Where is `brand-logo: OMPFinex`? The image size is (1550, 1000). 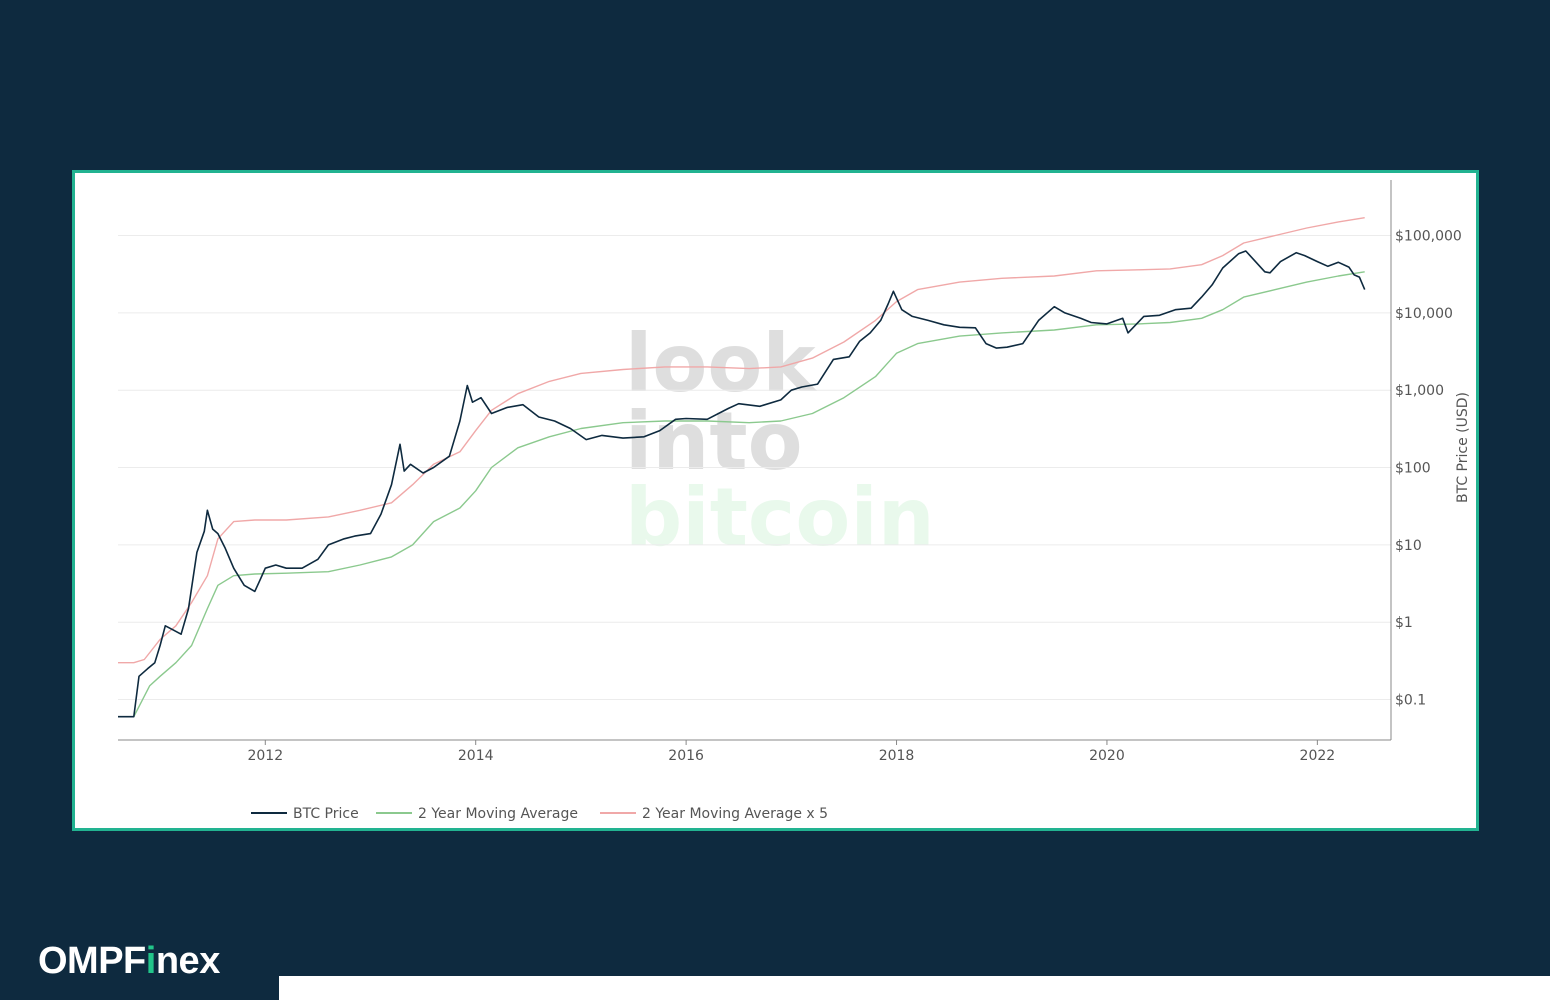 brand-logo: OMPFinex is located at coordinates (129, 963).